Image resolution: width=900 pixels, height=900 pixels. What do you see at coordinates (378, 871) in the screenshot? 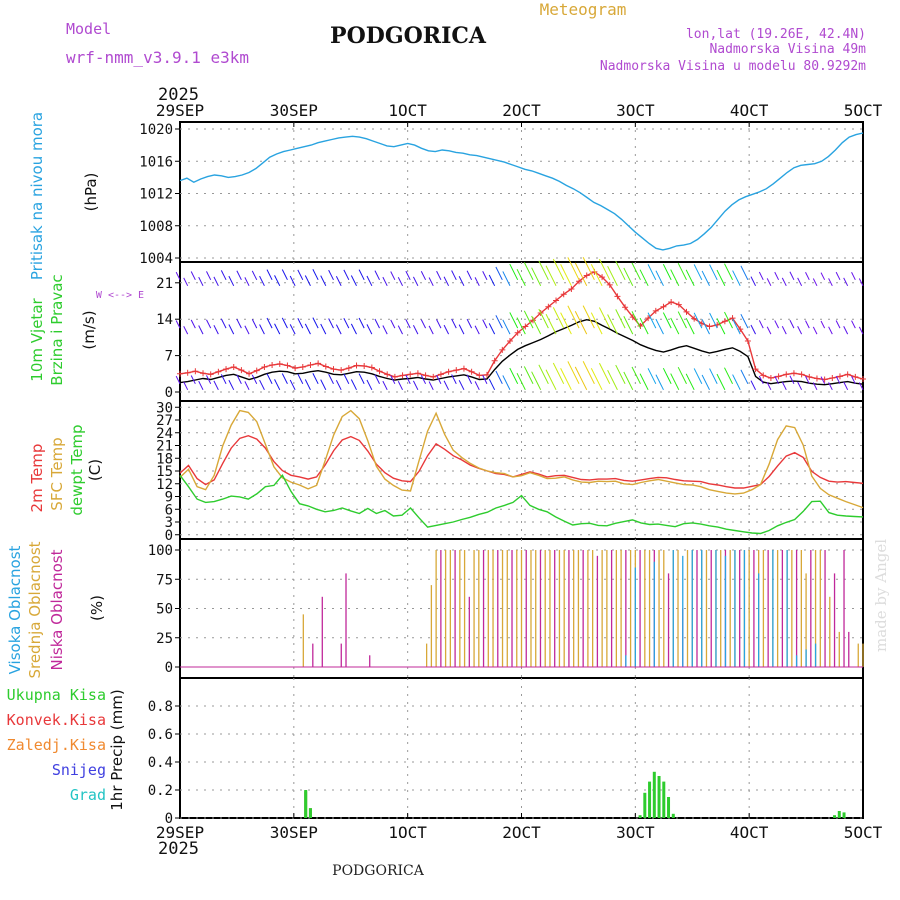
I see `footer-station: PODGORICA` at bounding box center [378, 871].